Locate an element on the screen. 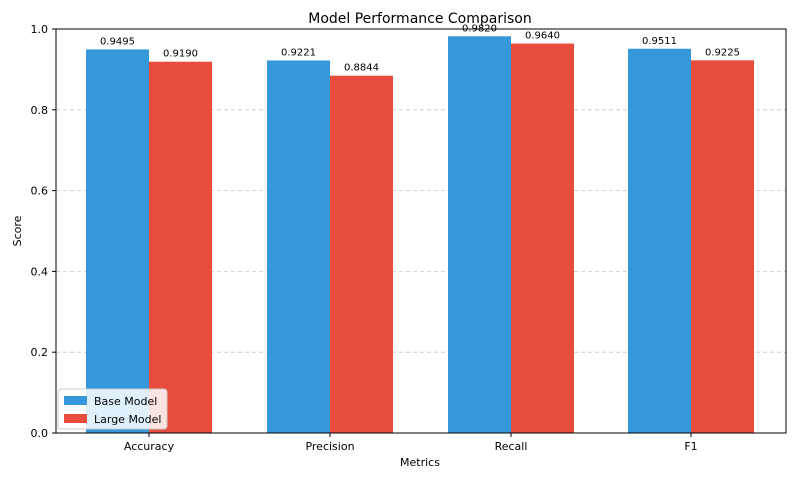 The height and width of the screenshot is (480, 800). bar-large-precision is located at coordinates (361, 254).